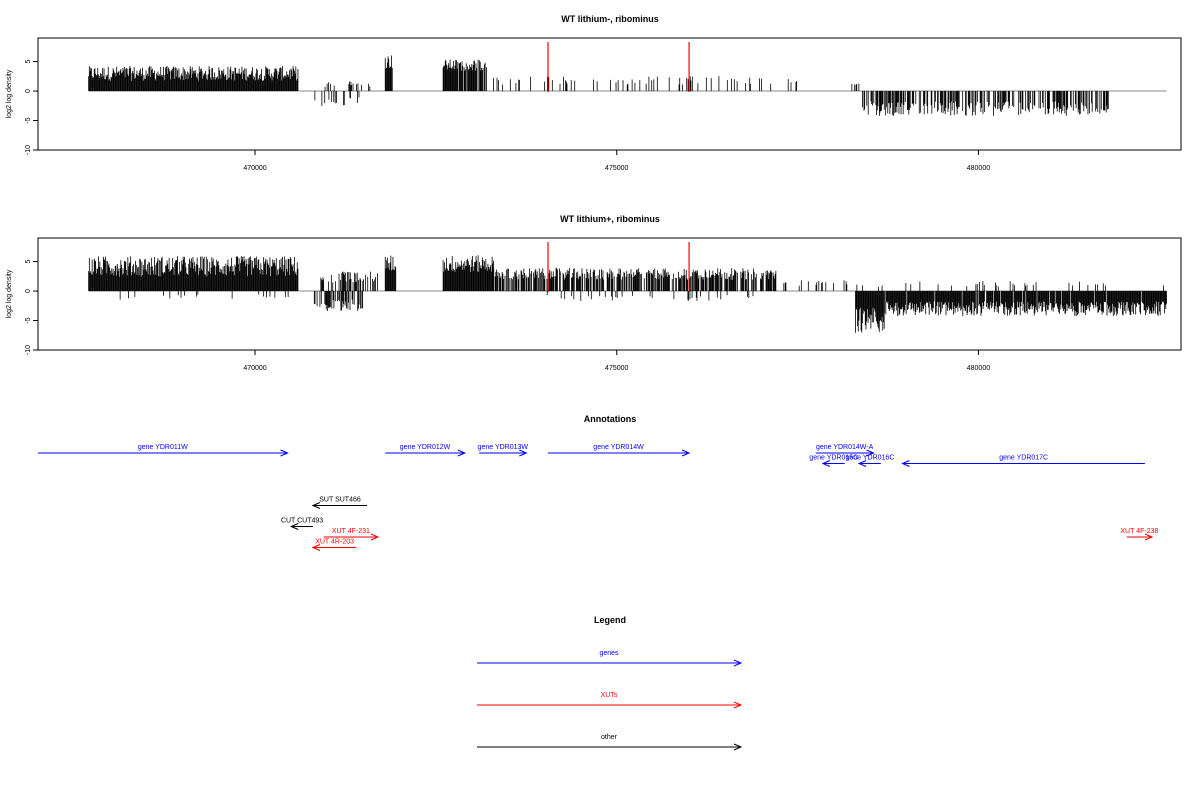 The width and height of the screenshot is (1200, 800). I want to click on legend-label: genes, so click(609, 653).